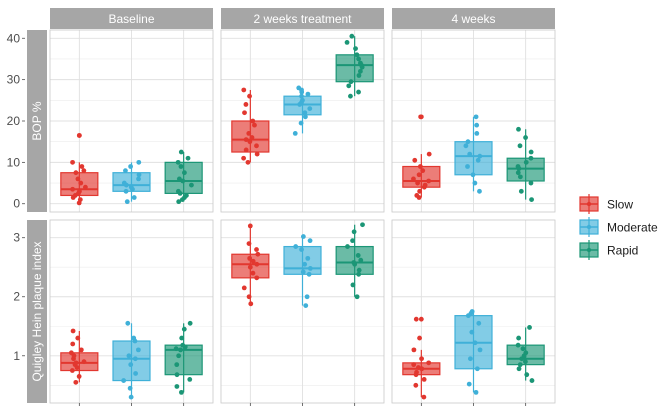 The width and height of the screenshot is (672, 420). What do you see at coordinates (606, 204) in the screenshot?
I see `legend-item: Slow` at bounding box center [606, 204].